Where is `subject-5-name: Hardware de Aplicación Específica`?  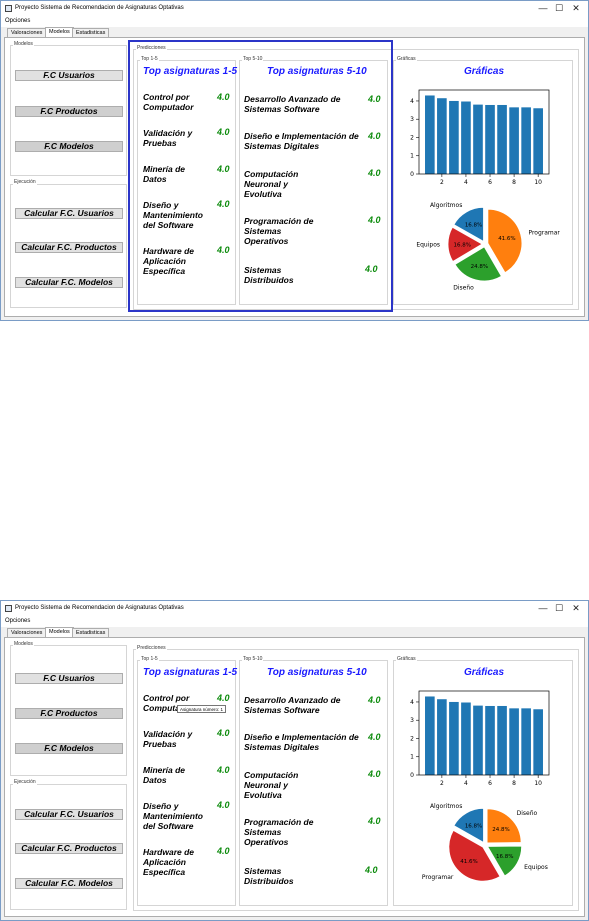
subject-5-name: Hardware de Aplicación Específica is located at coordinates (169, 862).